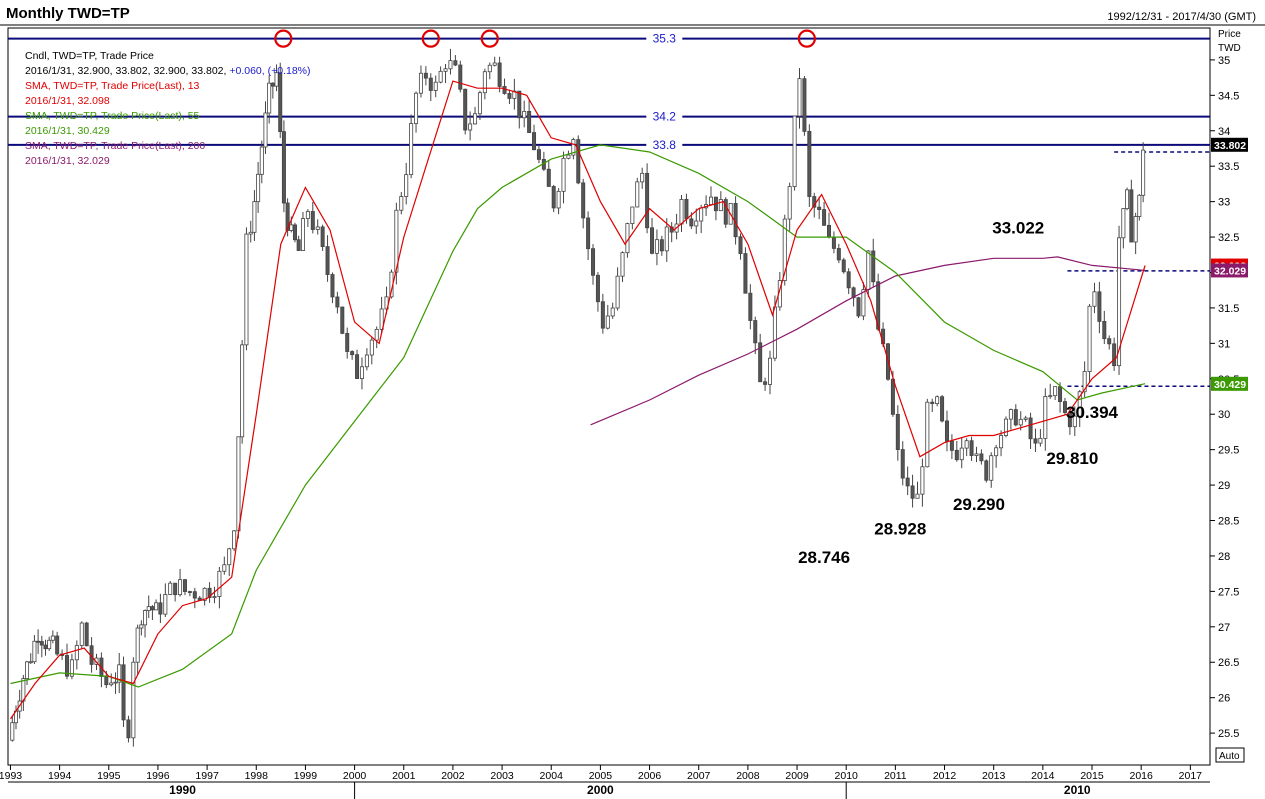 Image resolution: width=1265 pixels, height=799 pixels. I want to click on y-tick-label: 33, so click(1224, 203).